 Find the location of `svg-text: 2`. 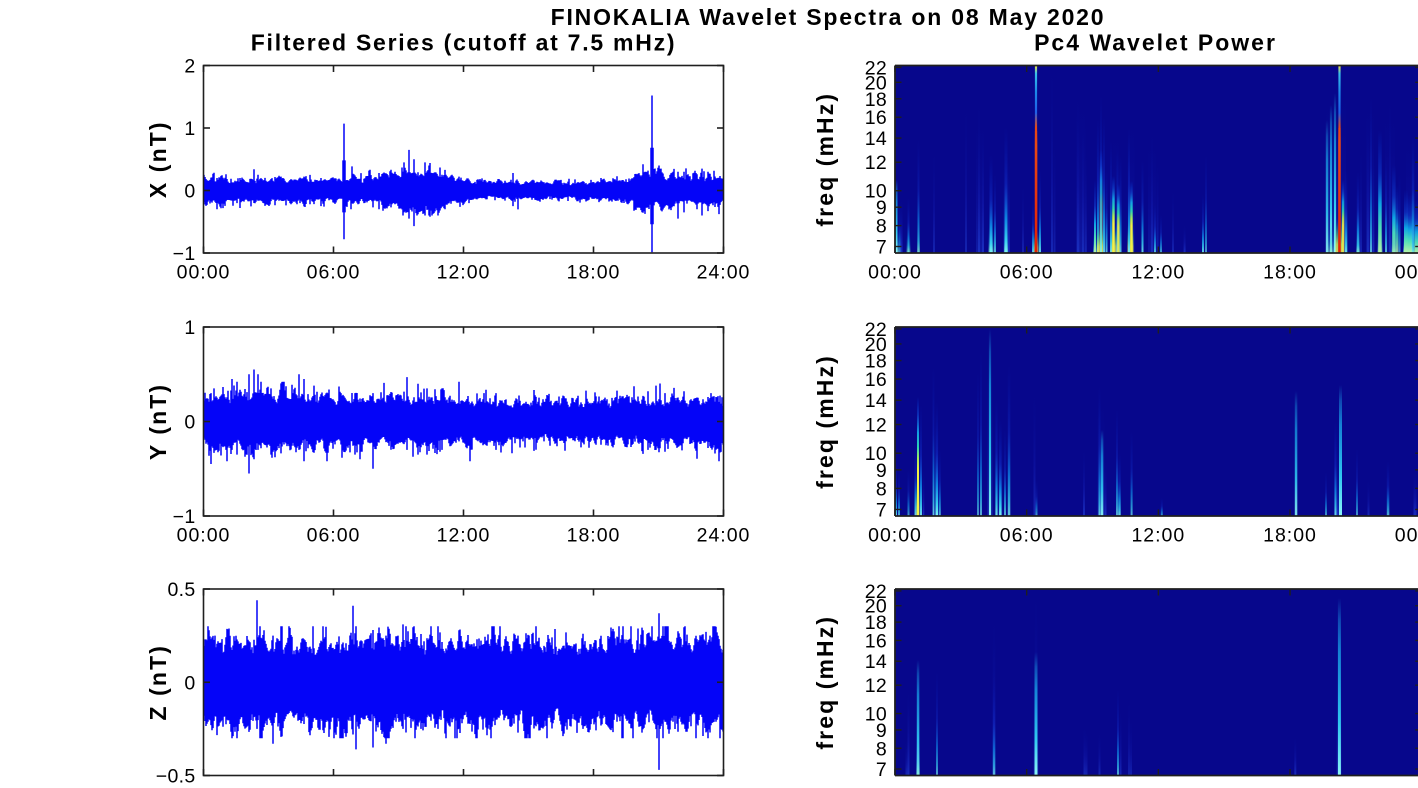

svg-text: 2 is located at coordinates (189, 67).